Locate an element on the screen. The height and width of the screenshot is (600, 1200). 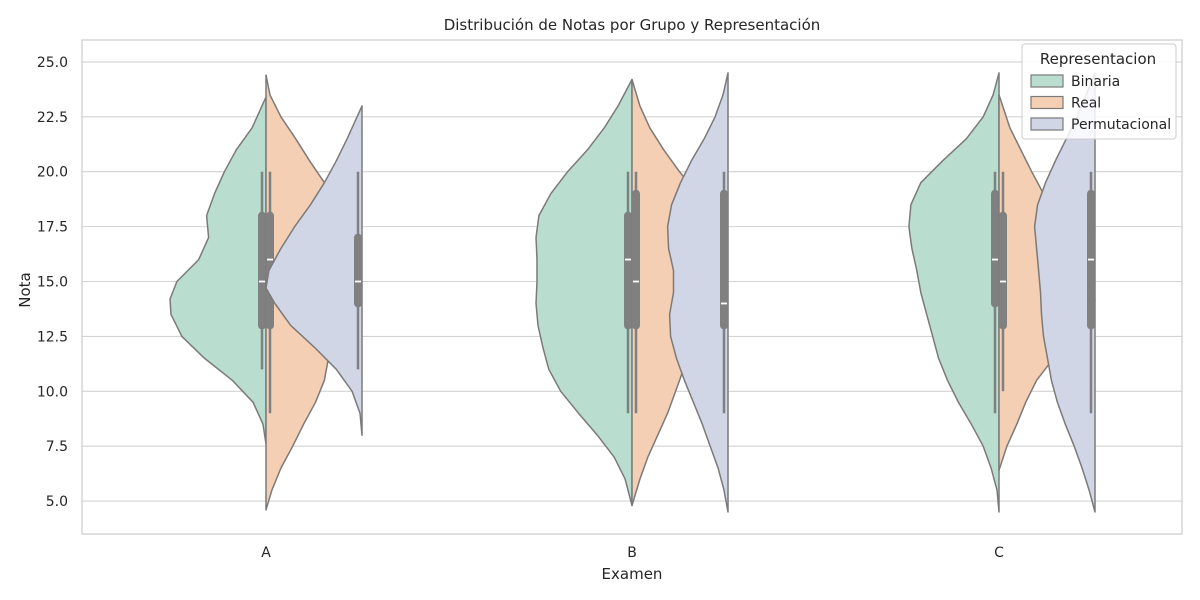
legend-label-binaria: Binaria is located at coordinates (1095, 82).